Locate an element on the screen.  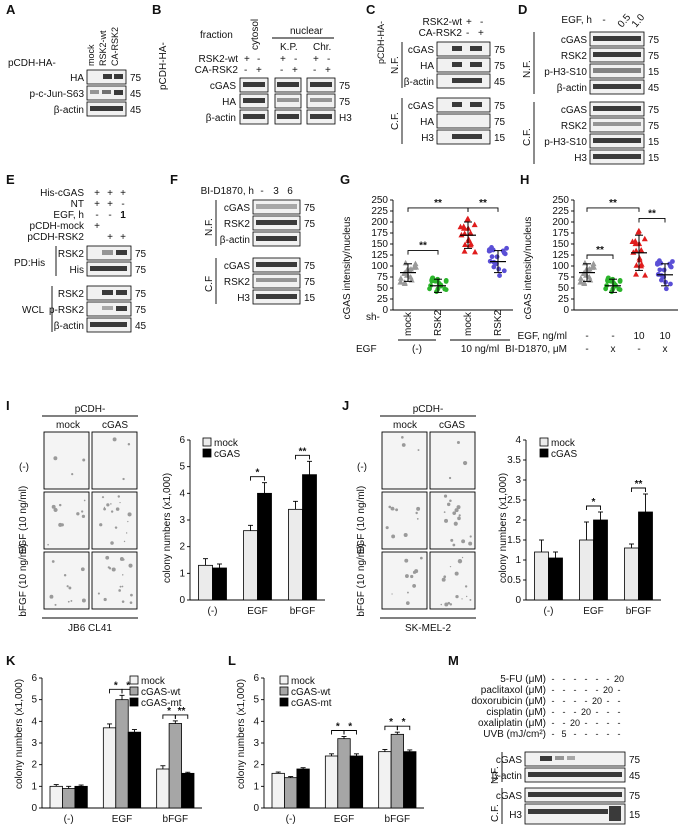
panel-m-sign: 20 is located at coordinates (575, 723).